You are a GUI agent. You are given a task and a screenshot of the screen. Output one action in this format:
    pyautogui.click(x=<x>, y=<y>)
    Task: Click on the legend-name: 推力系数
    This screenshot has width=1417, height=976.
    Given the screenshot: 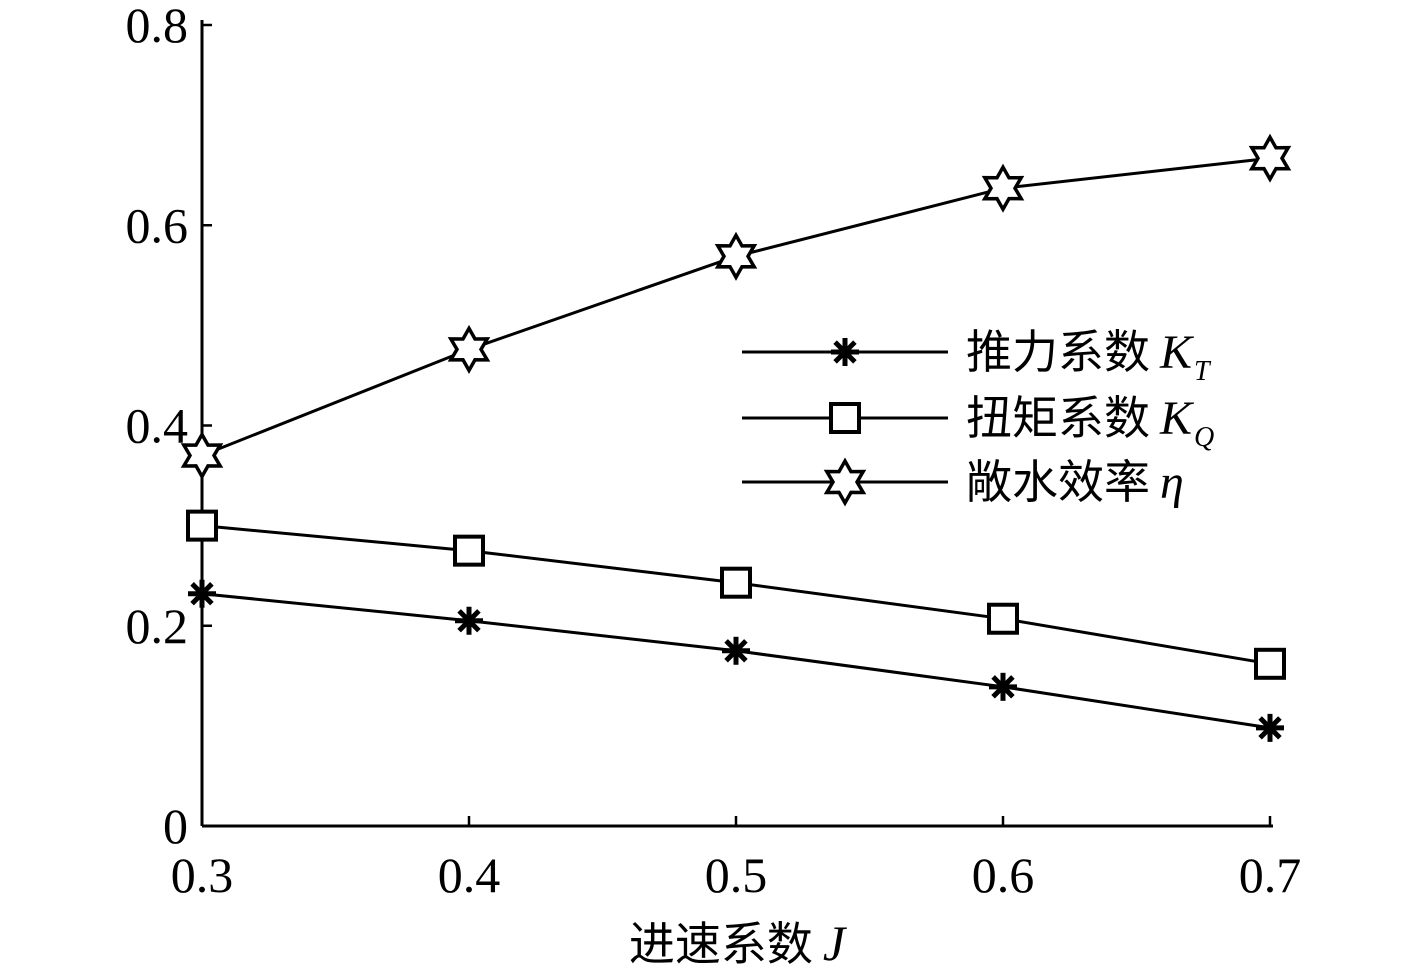 What is the action you would take?
    pyautogui.click(x=1058, y=352)
    